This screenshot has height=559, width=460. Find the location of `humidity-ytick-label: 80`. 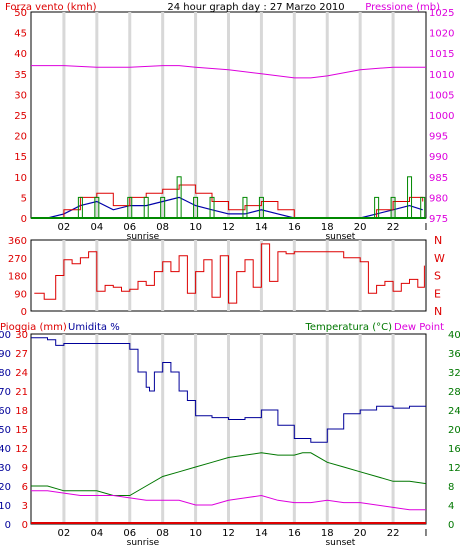

humidity-ytick-label: 80 is located at coordinates (5, 373).